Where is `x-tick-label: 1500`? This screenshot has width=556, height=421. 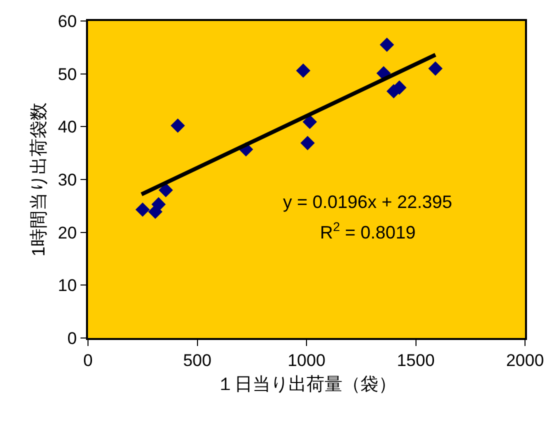
x-tick-label: 1500 is located at coordinates (415, 360).